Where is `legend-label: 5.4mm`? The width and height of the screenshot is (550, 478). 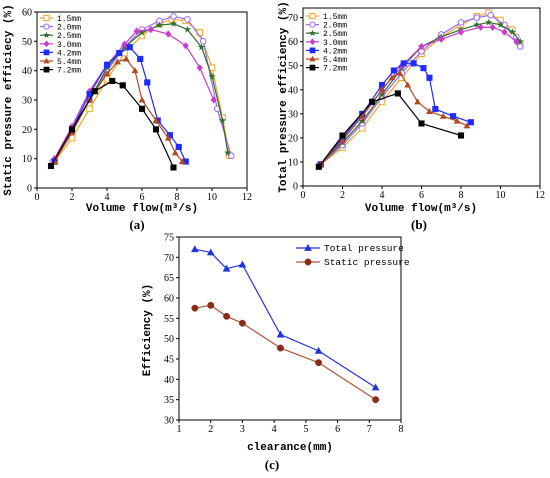 legend-label: 5.4mm is located at coordinates (69, 62).